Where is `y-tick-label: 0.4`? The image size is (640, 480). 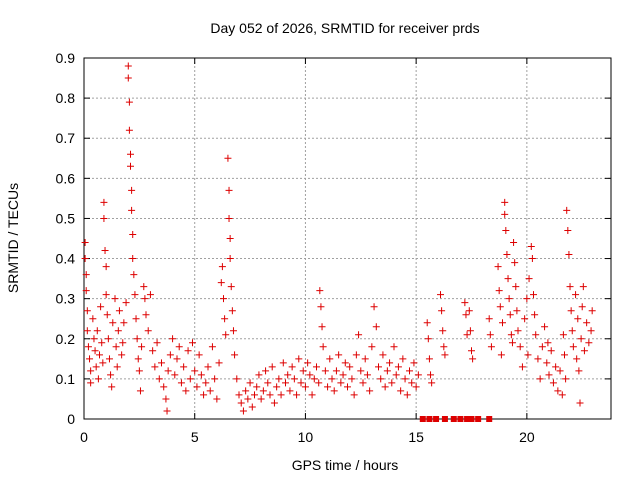 y-tick-label: 0.4 is located at coordinates (66, 259).